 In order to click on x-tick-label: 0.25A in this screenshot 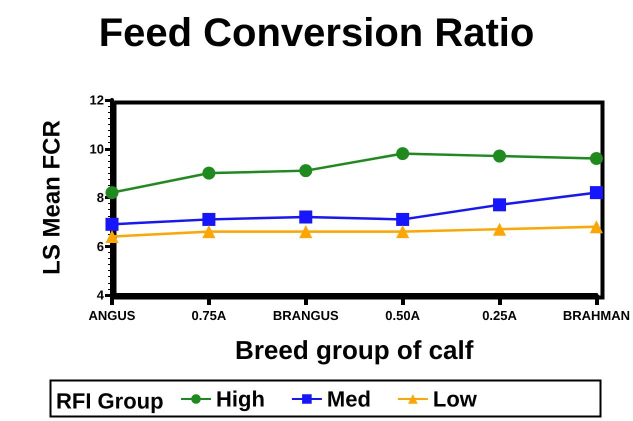, I will do `click(500, 315)`.